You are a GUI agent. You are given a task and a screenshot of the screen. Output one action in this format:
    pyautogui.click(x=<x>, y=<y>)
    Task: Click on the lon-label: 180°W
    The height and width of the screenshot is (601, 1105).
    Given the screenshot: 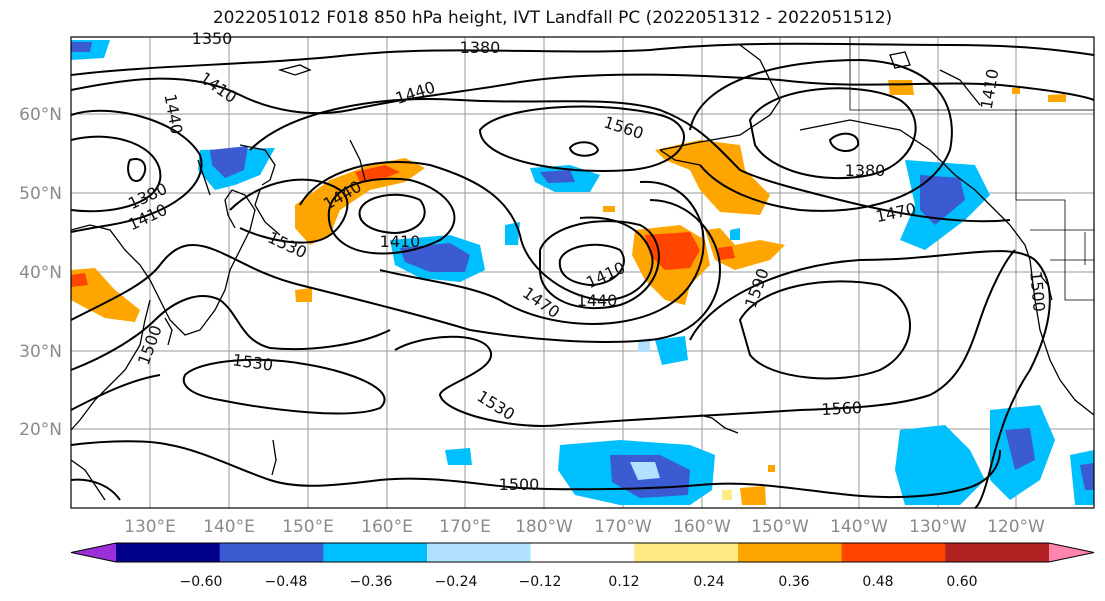 What is the action you would take?
    pyautogui.click(x=544, y=527)
    